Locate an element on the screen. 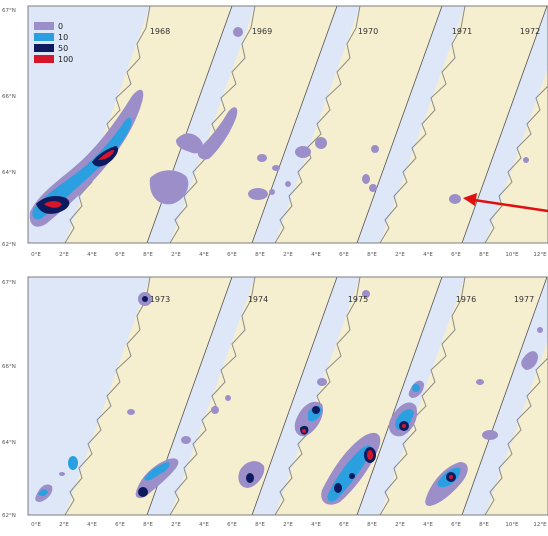 The image size is (548, 536). year-label: 1976 is located at coordinates (466, 299).